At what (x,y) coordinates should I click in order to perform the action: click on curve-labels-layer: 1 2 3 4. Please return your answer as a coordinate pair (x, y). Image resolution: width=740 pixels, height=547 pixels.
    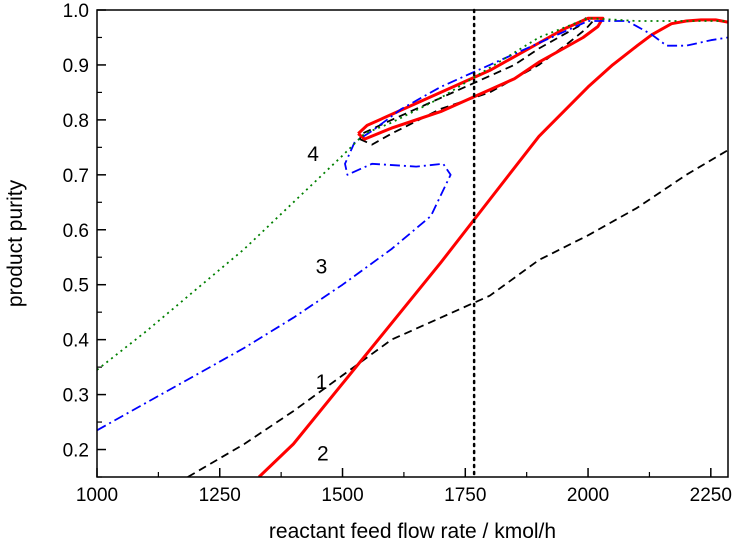
    Looking at the image, I should click on (318, 304).